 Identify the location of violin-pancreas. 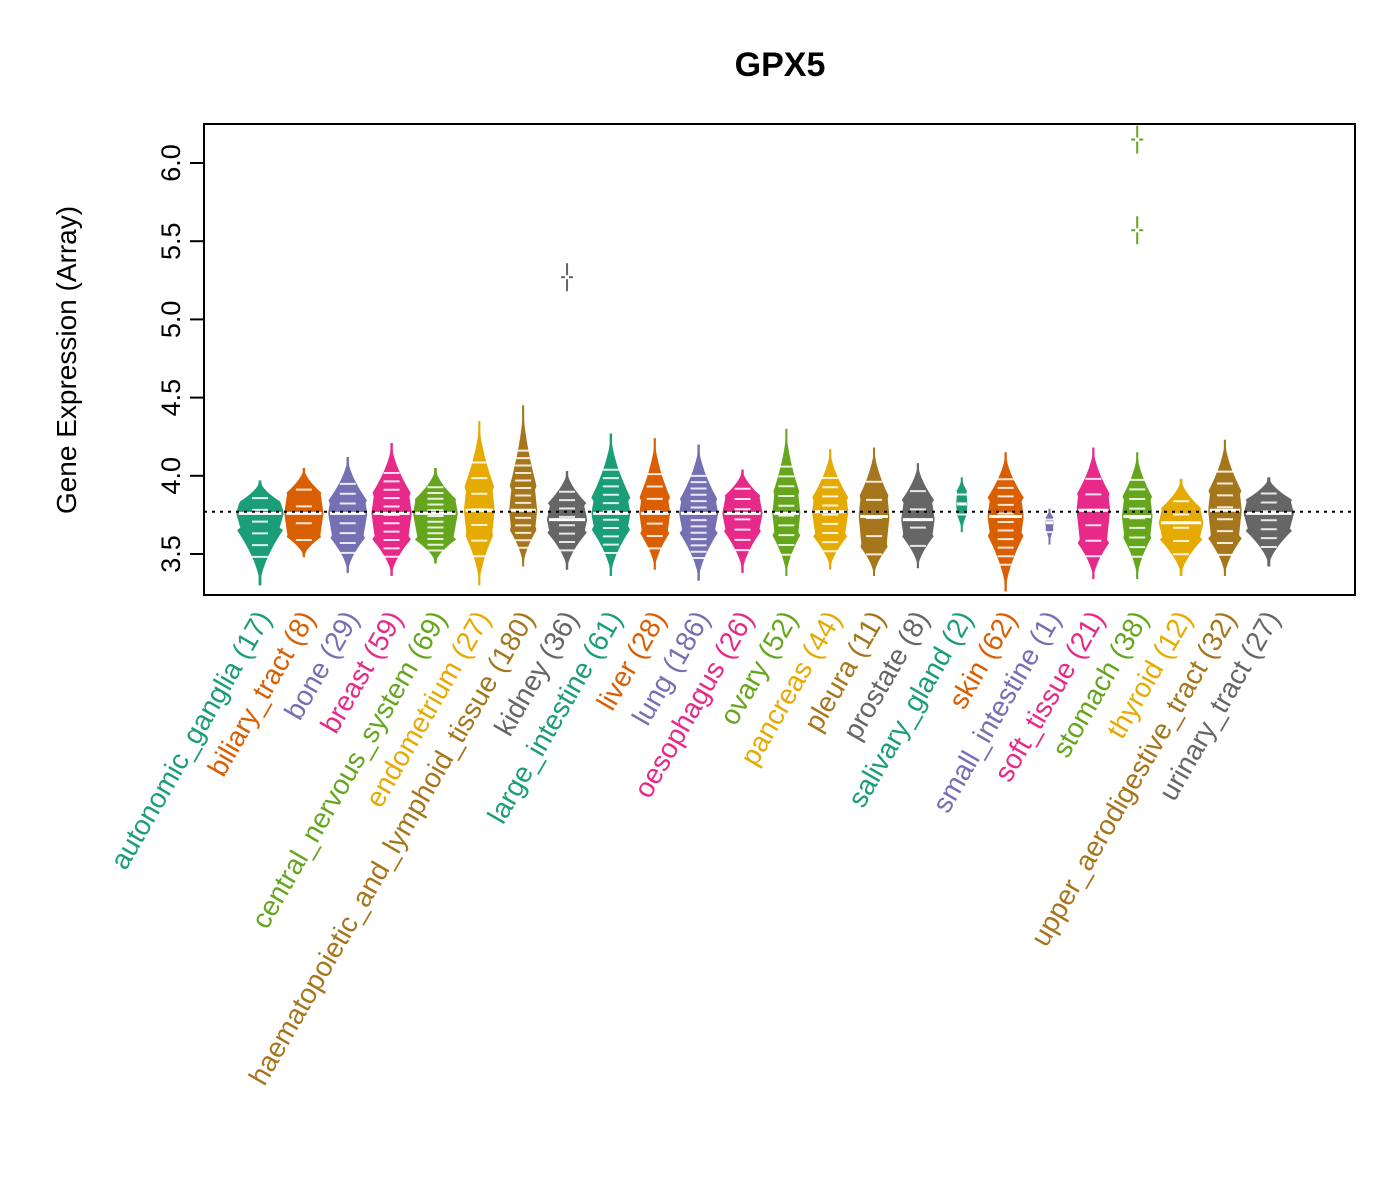
(830, 509).